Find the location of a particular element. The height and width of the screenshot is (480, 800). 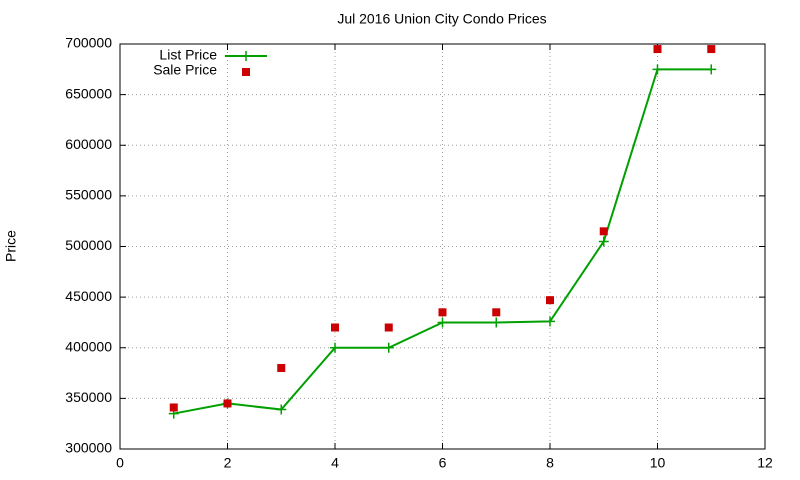

y-tick-label: 550000 is located at coordinates (88, 195).